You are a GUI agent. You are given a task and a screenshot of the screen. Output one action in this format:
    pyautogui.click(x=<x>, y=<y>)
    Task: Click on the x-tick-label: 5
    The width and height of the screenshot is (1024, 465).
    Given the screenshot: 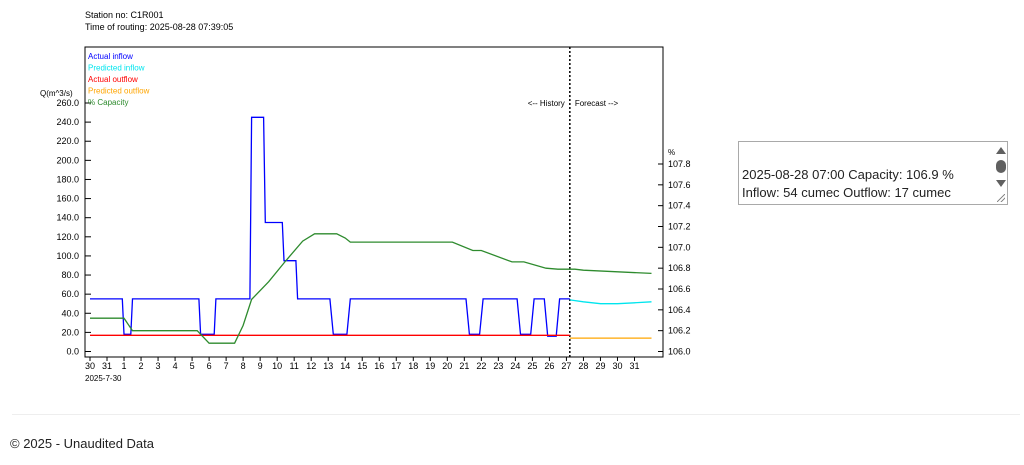 What is the action you would take?
    pyautogui.click(x=192, y=366)
    